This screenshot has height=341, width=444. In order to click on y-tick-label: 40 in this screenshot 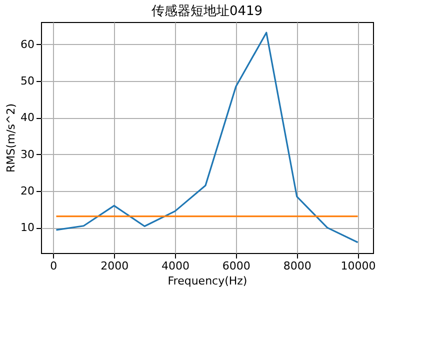, I will do `click(27, 117)`.